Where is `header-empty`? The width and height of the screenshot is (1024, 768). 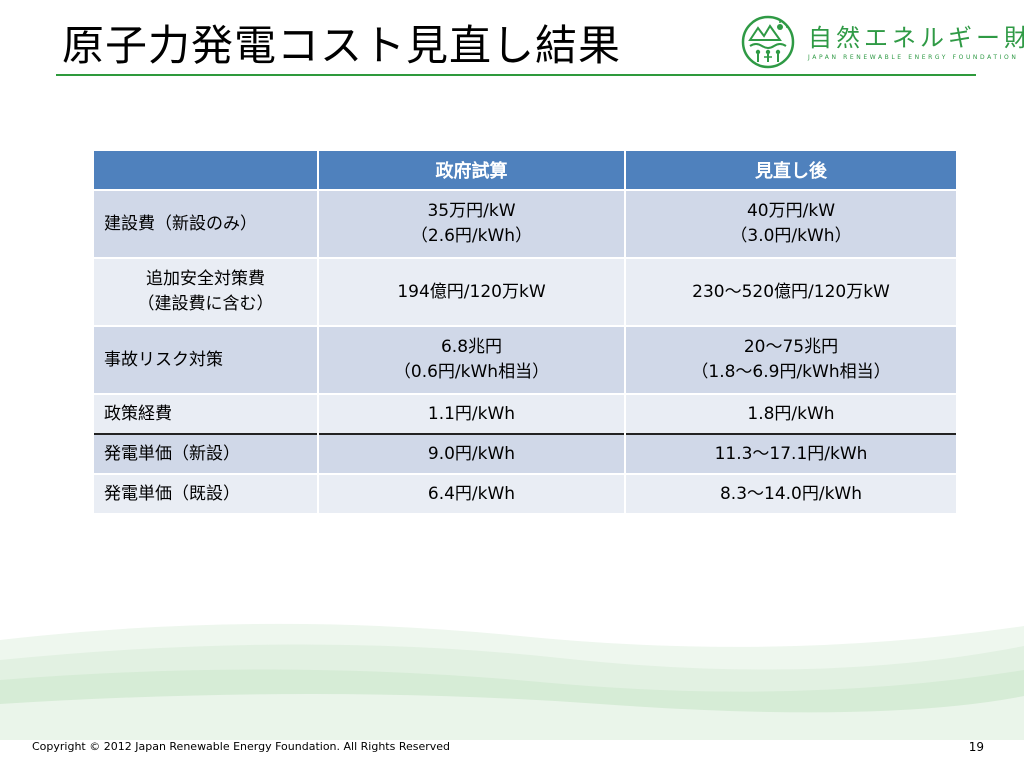 header-empty is located at coordinates (206, 170).